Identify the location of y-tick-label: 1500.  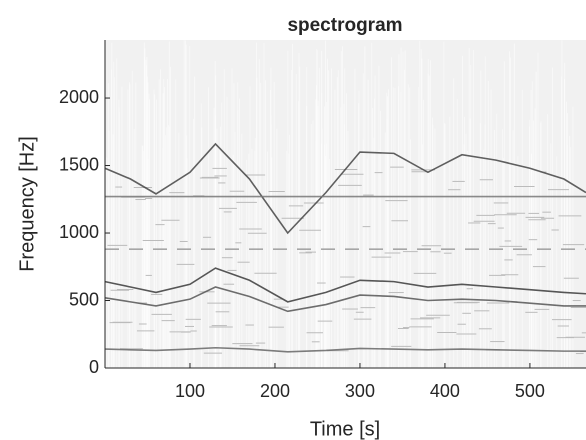
(79, 164).